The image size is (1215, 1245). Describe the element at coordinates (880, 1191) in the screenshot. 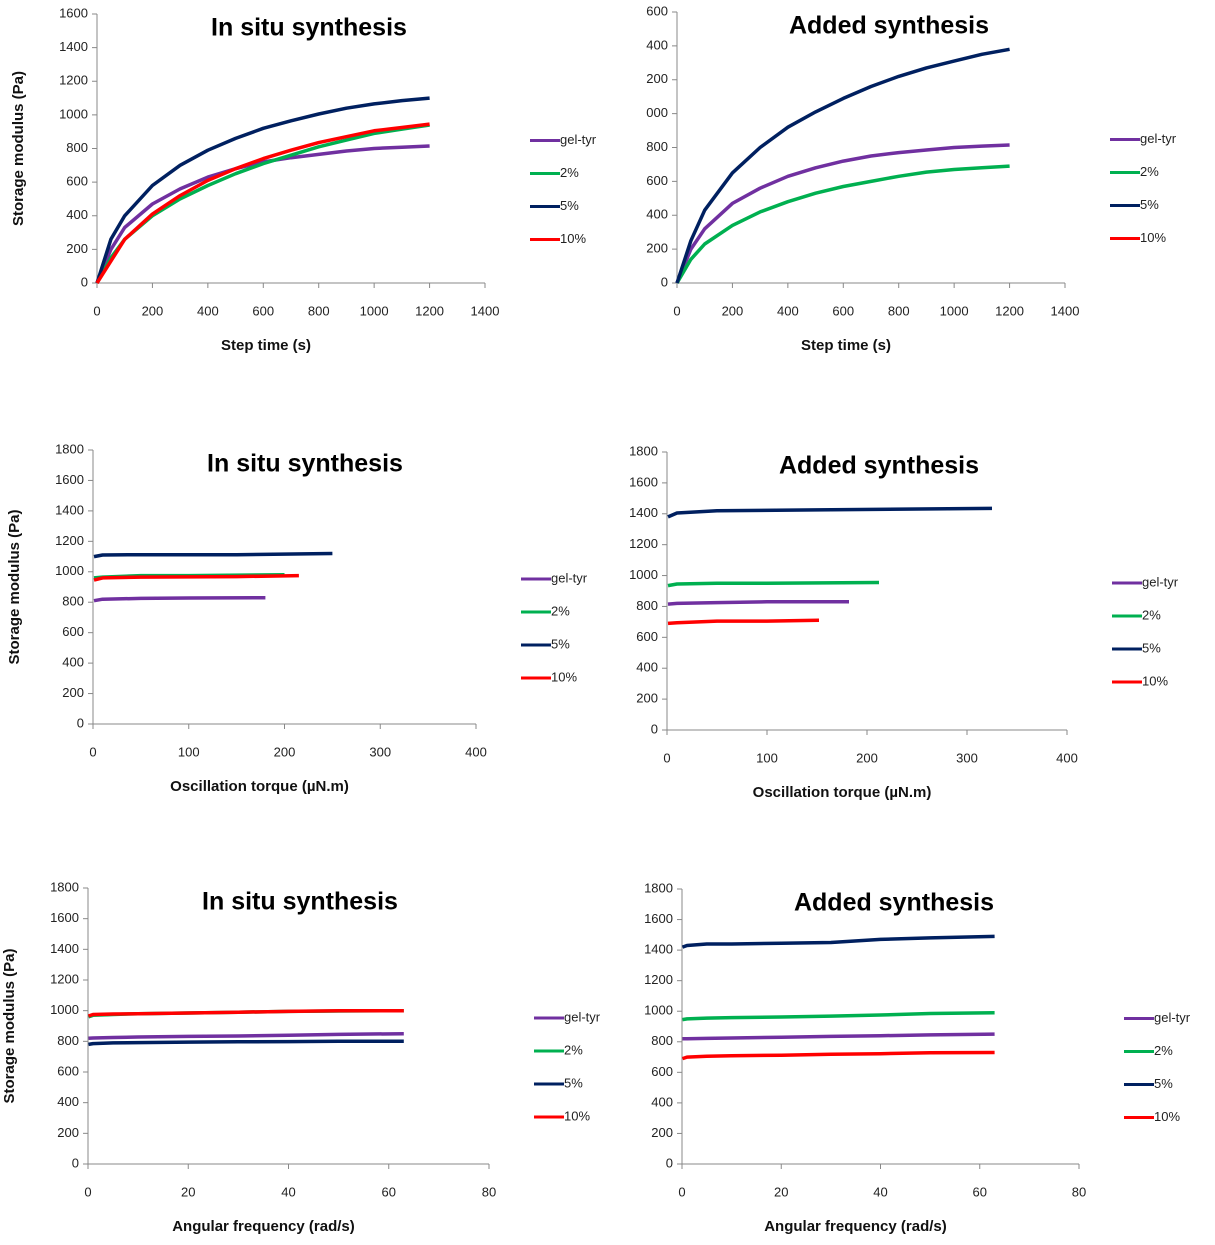

I see `x-tick-label: 40` at that location.